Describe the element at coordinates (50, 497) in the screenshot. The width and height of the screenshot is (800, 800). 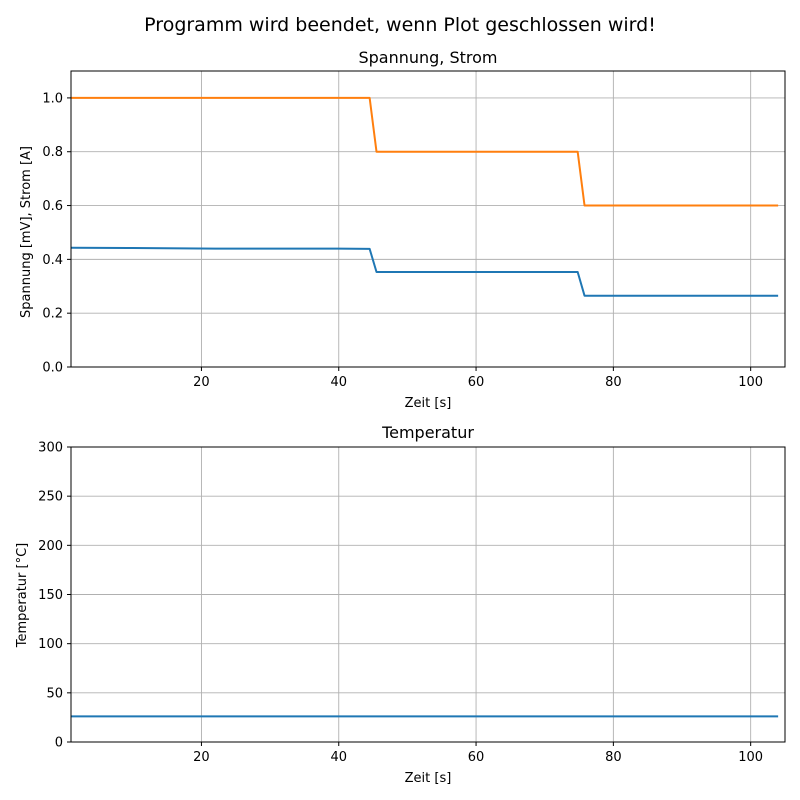
I see `y-tick-label: 250` at that location.